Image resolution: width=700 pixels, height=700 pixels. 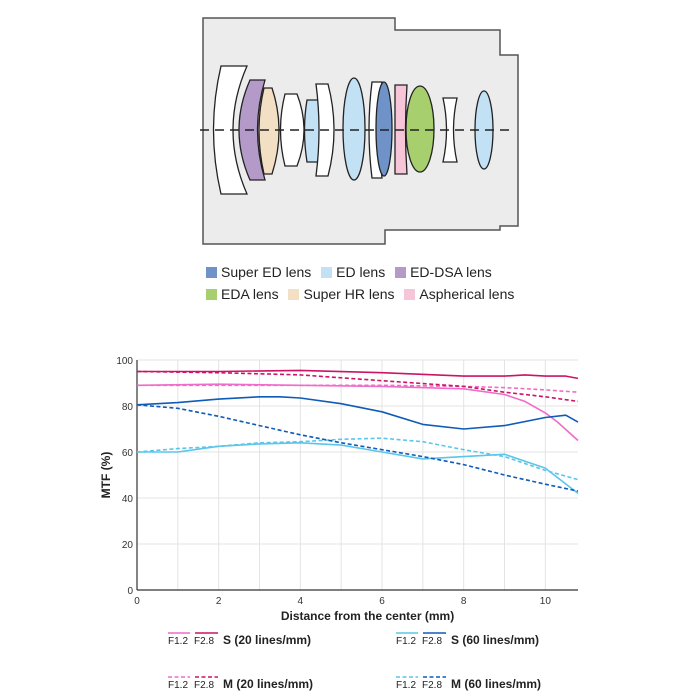 I want to click on lens-element-9-super-ed, so click(x=384, y=129).